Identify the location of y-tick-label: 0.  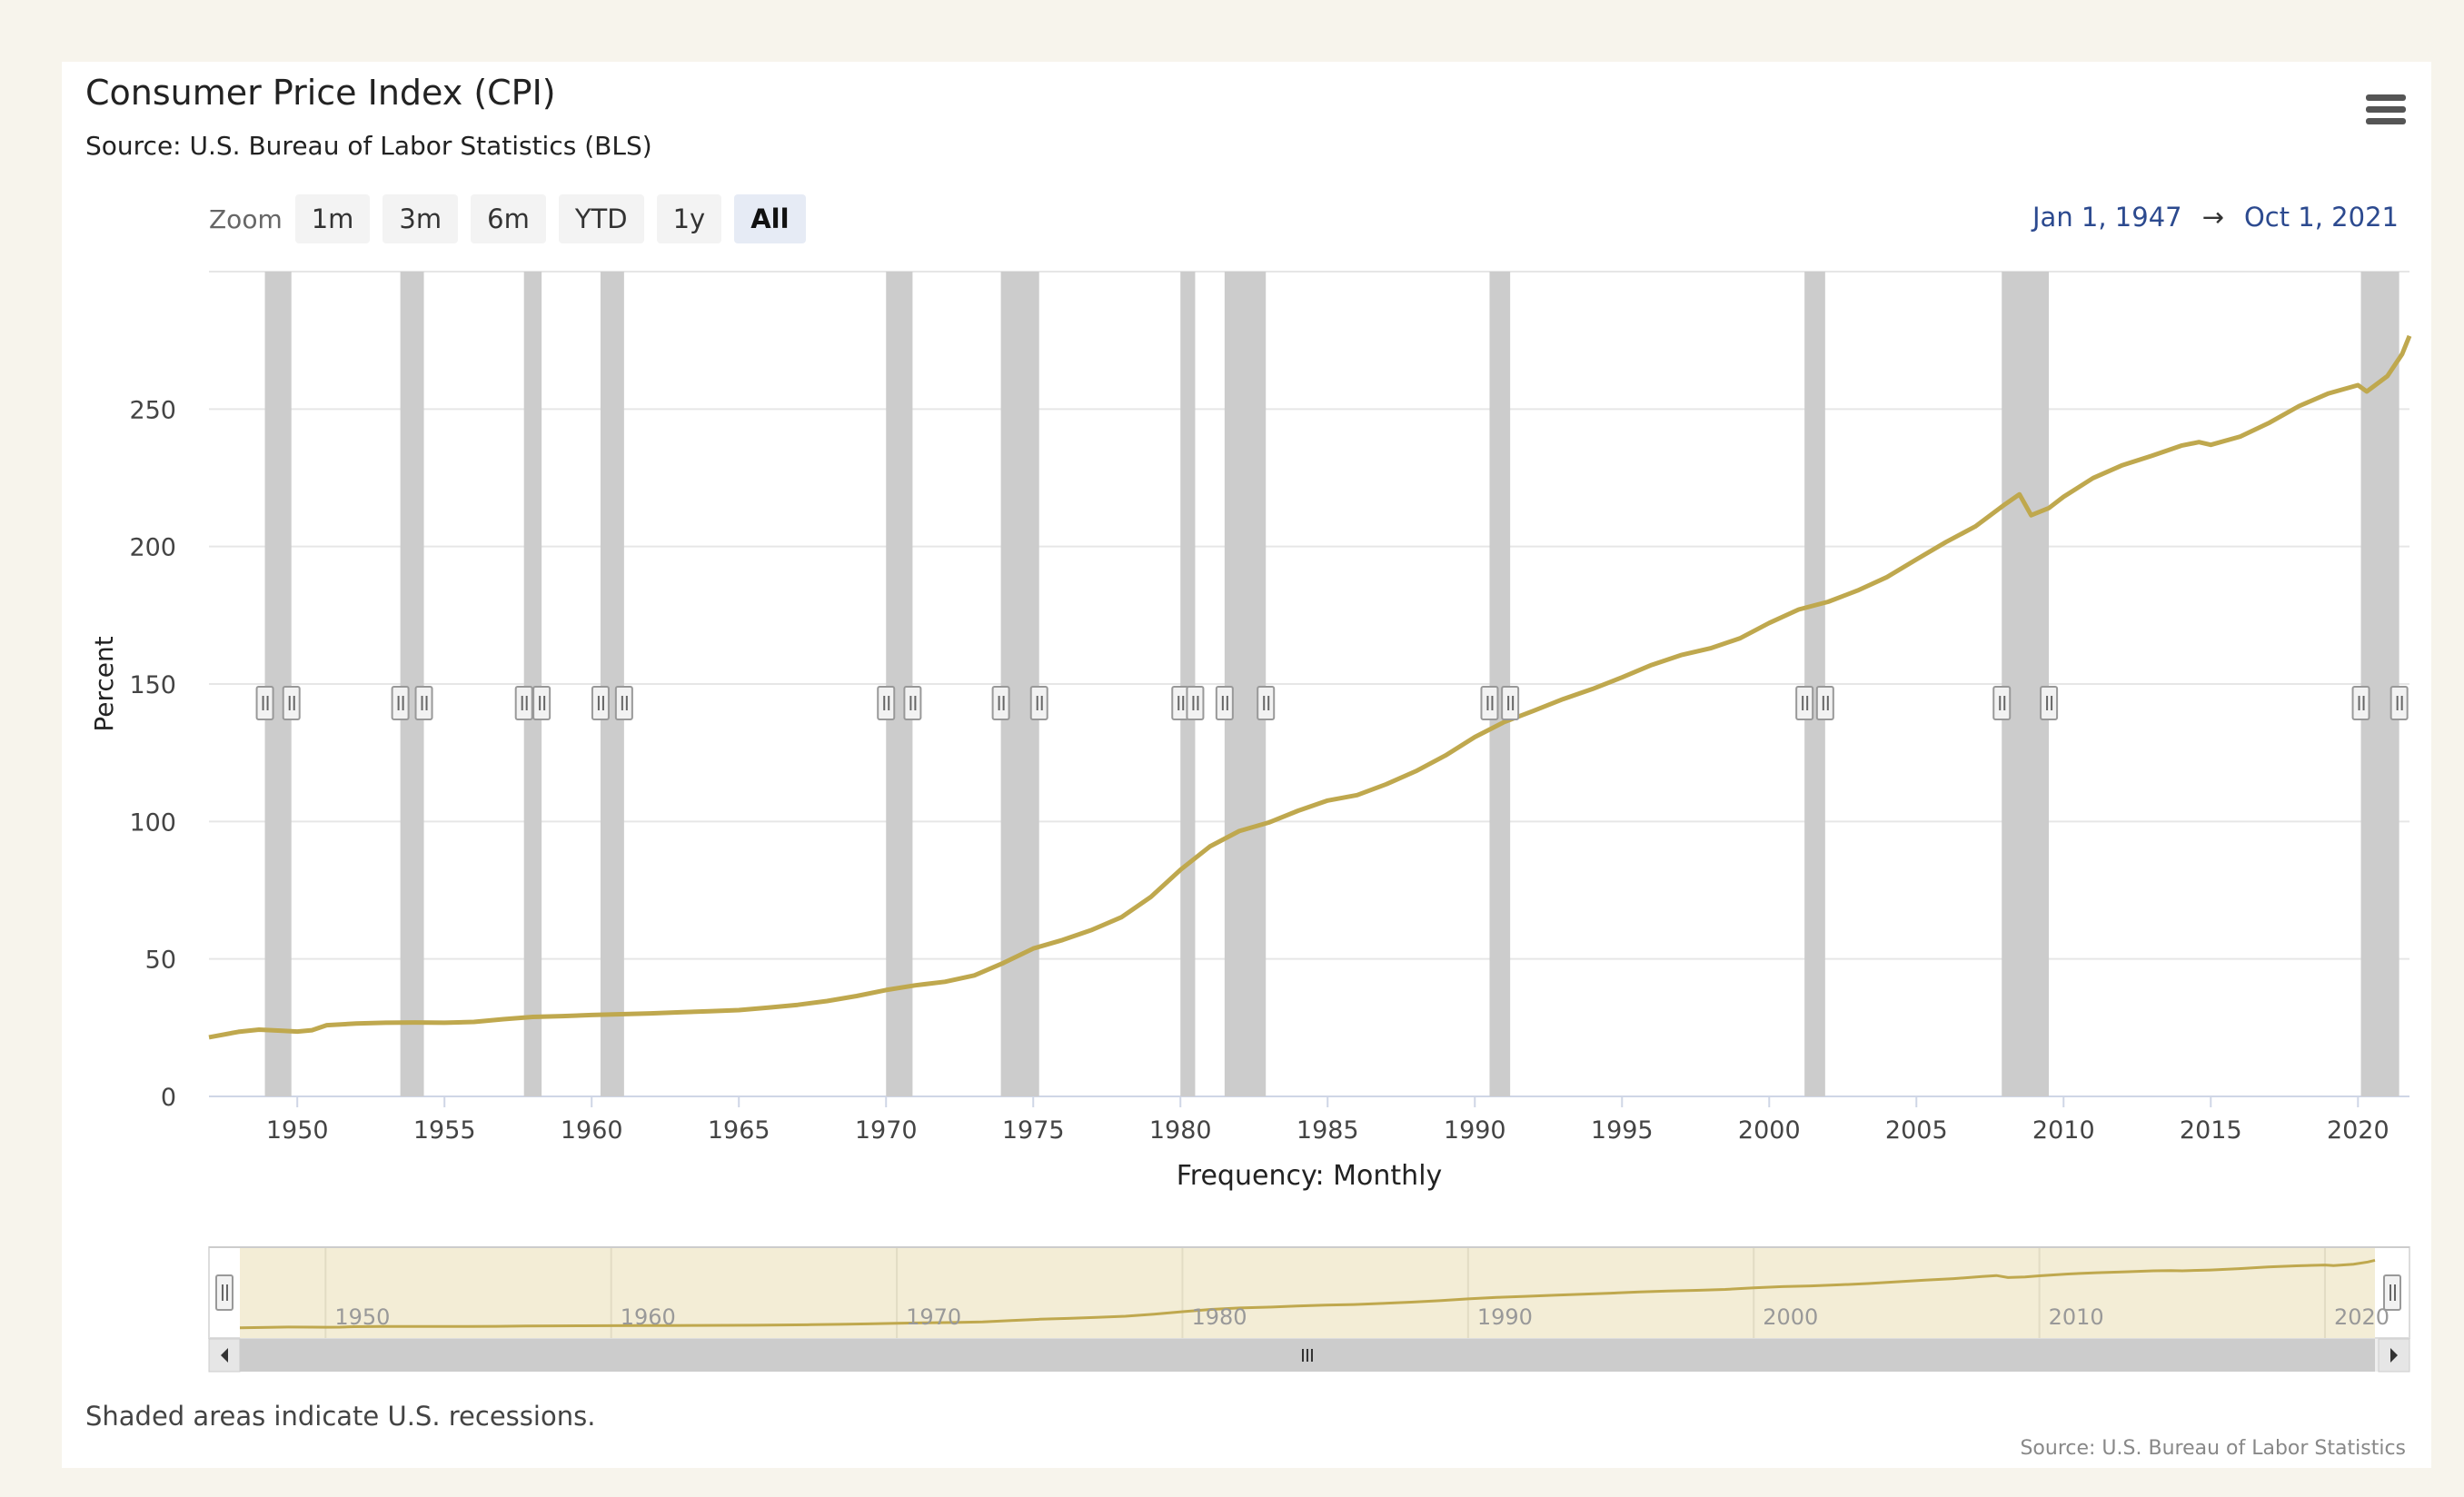
(168, 1098).